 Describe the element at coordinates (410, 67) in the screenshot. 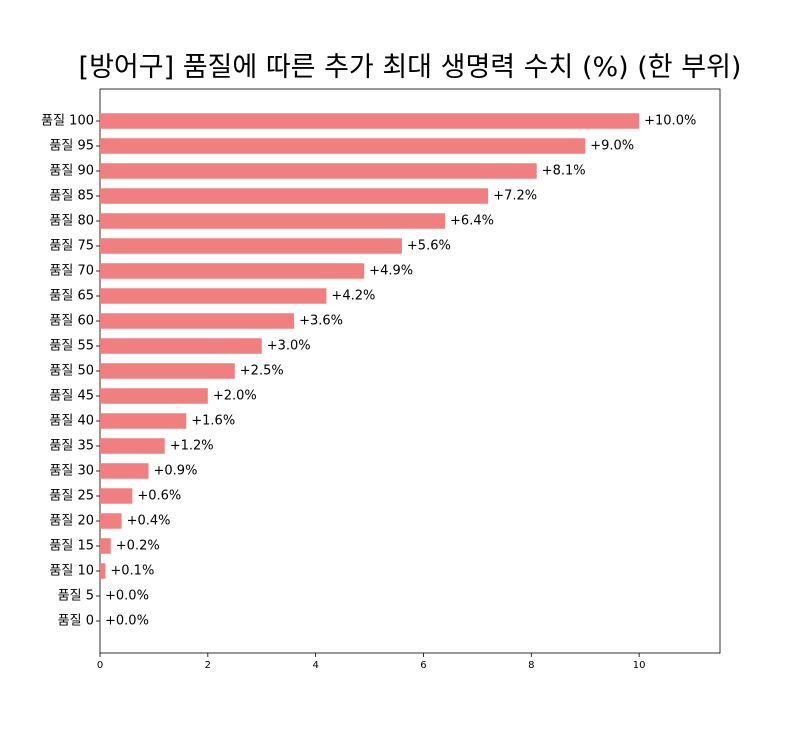

I see `chart-title: [방어구] 품질에 따른 추가 최대 생명력 수치 (%) (한 부위)` at that location.